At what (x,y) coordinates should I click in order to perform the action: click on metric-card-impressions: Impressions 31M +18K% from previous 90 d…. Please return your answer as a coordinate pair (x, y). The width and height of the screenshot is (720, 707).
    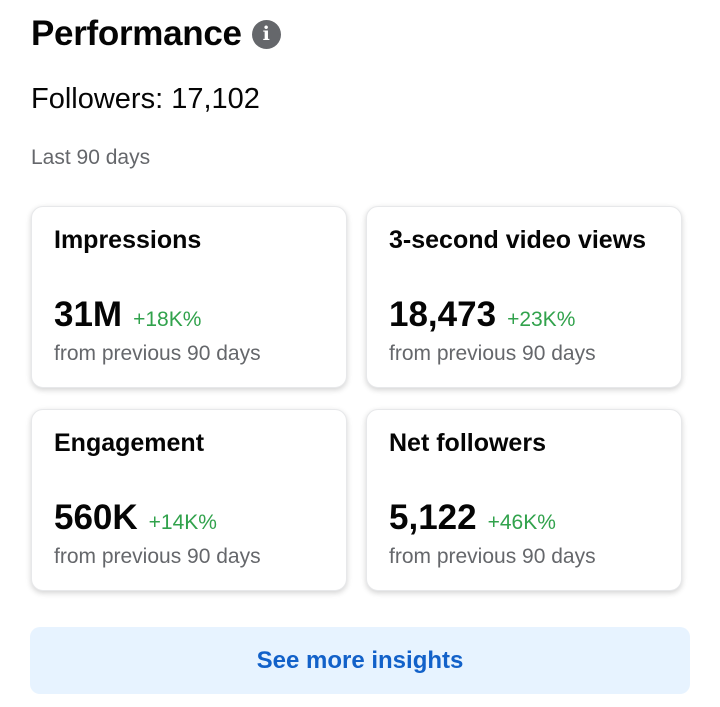
    Looking at the image, I should click on (189, 297).